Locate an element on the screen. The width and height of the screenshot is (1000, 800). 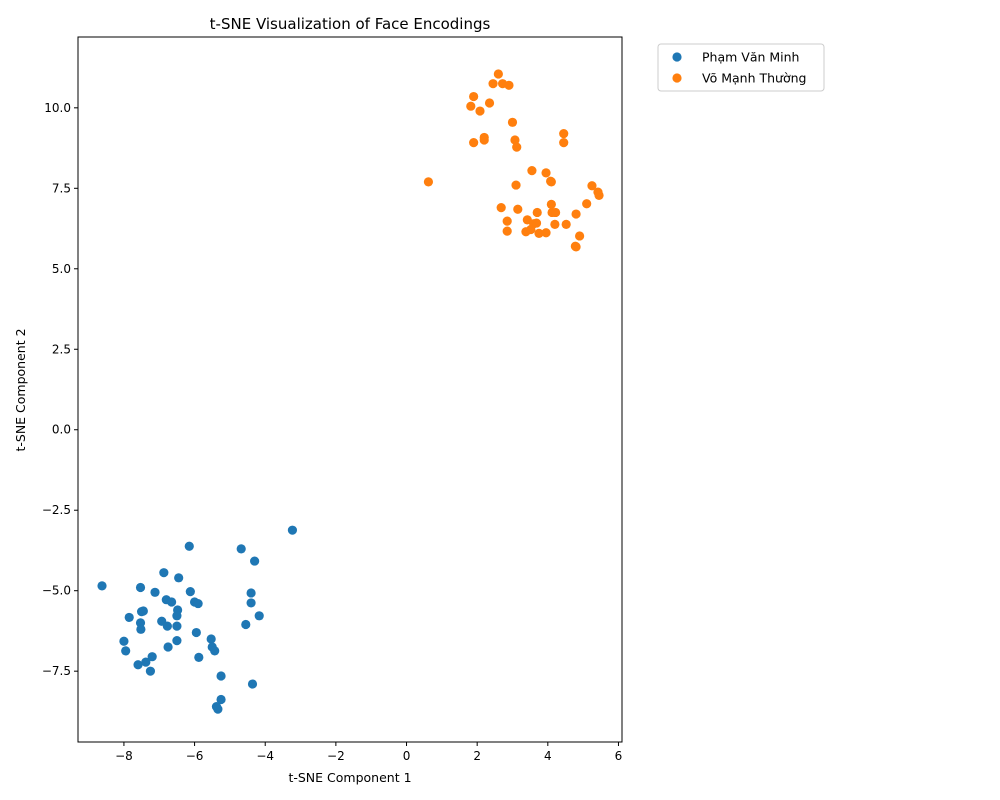
y-tick-label: 5.0 is located at coordinates (61, 269).